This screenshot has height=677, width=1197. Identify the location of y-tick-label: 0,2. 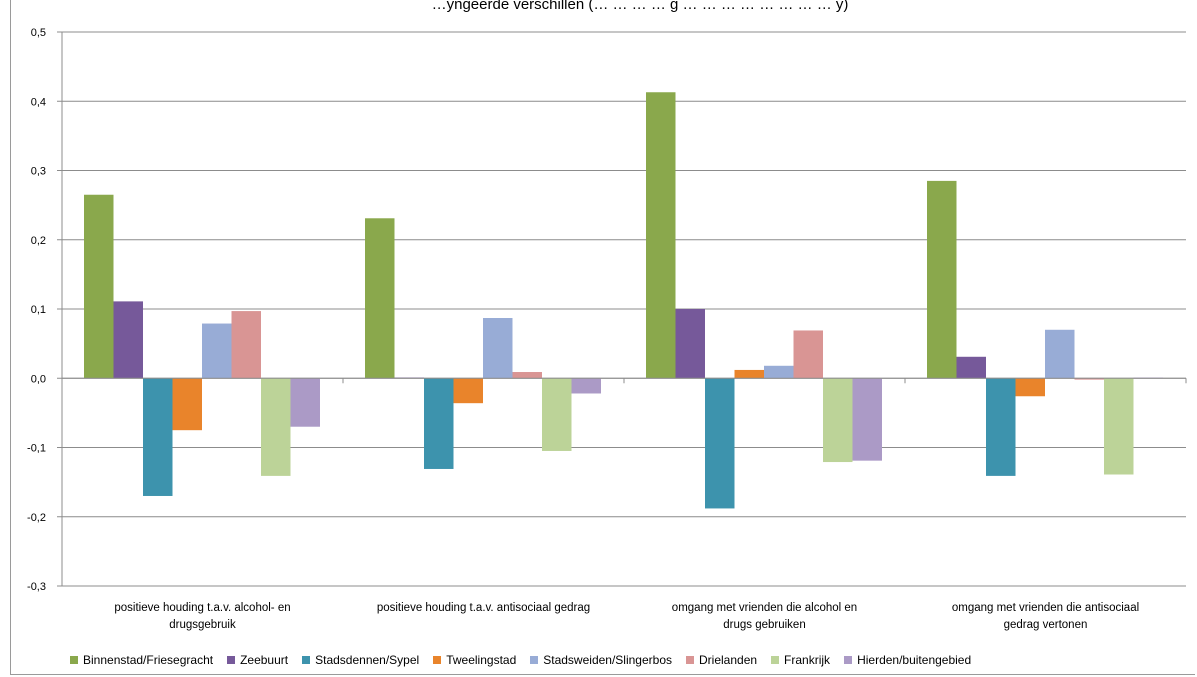
(38, 241).